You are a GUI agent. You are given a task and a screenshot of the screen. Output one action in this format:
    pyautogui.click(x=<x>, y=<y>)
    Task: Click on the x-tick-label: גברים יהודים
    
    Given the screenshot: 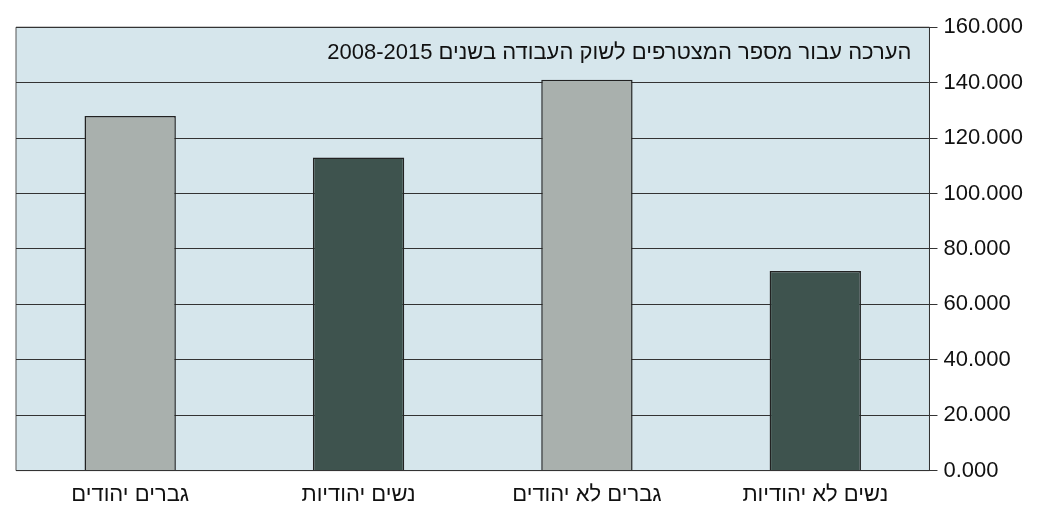 What is the action you would take?
    pyautogui.click(x=130, y=493)
    